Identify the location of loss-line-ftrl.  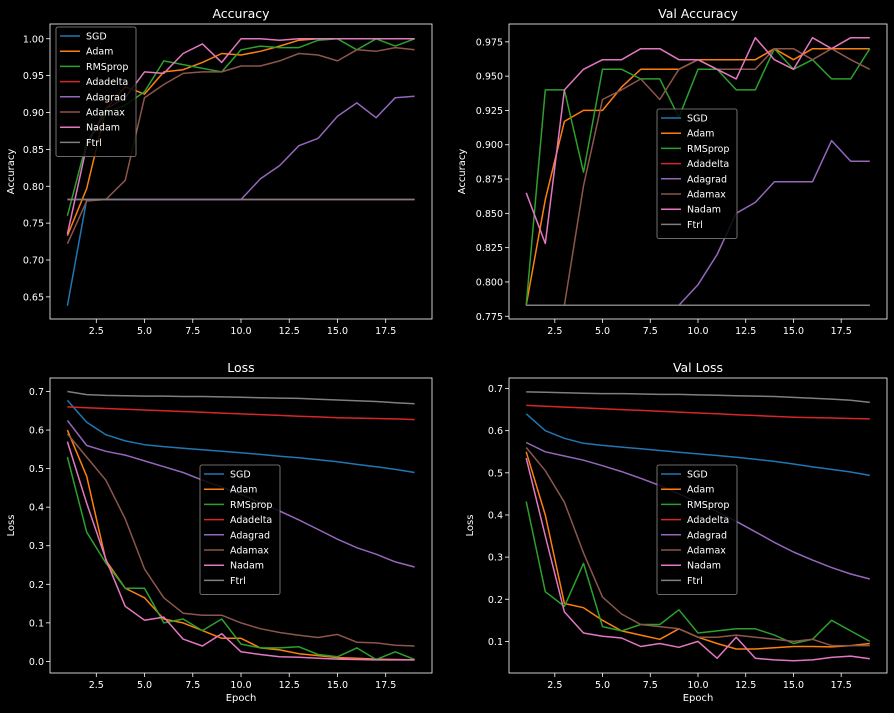
(241, 397).